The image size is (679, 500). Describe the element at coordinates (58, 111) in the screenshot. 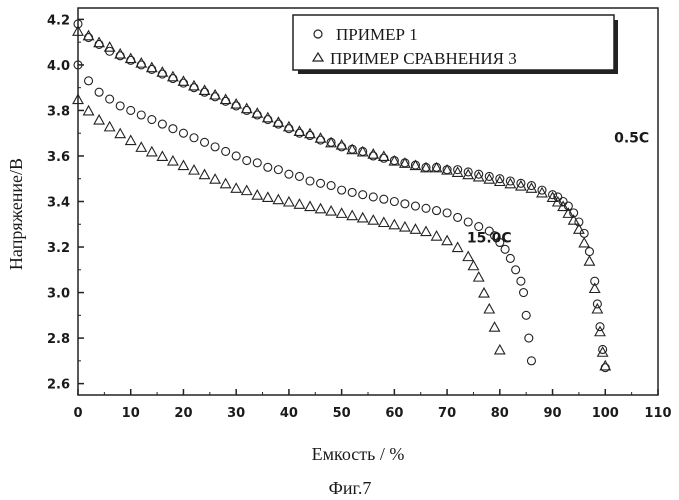

I see `y-tick-label: 3.8` at that location.